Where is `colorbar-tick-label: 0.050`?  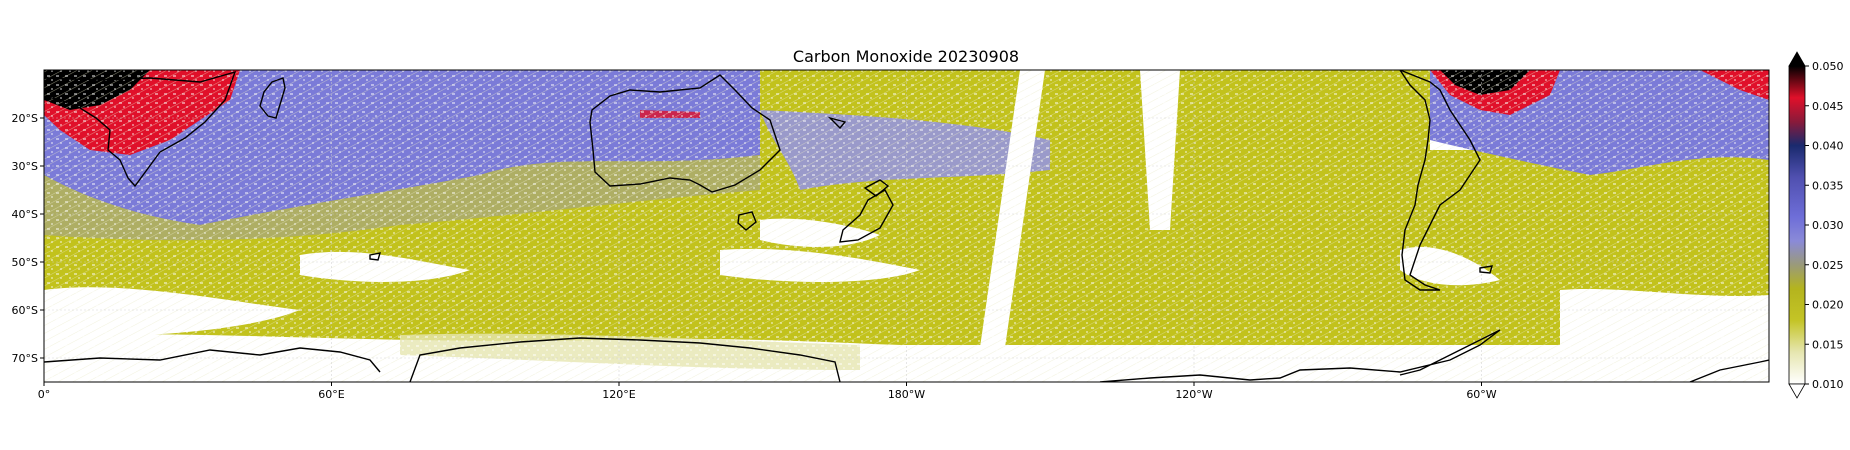
colorbar-tick-label: 0.050 is located at coordinates (1828, 66).